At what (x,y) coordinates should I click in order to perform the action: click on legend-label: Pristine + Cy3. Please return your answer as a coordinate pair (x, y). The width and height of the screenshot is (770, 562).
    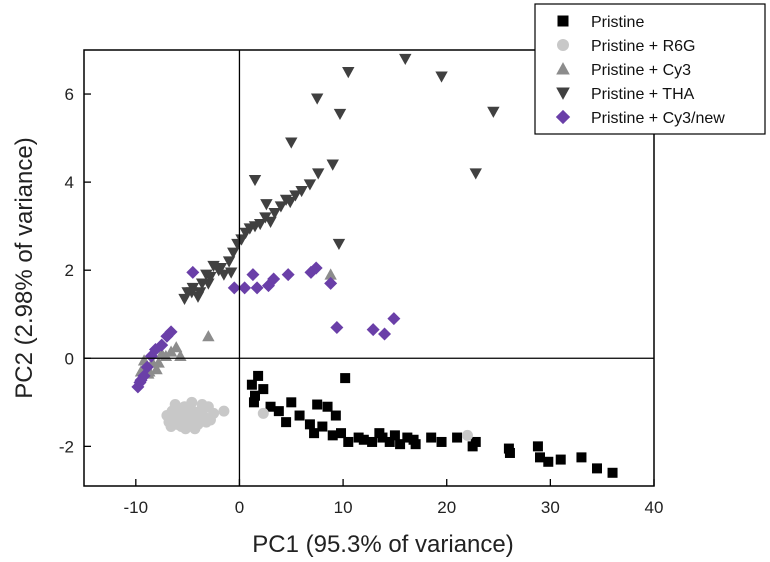
    Looking at the image, I should click on (641, 70).